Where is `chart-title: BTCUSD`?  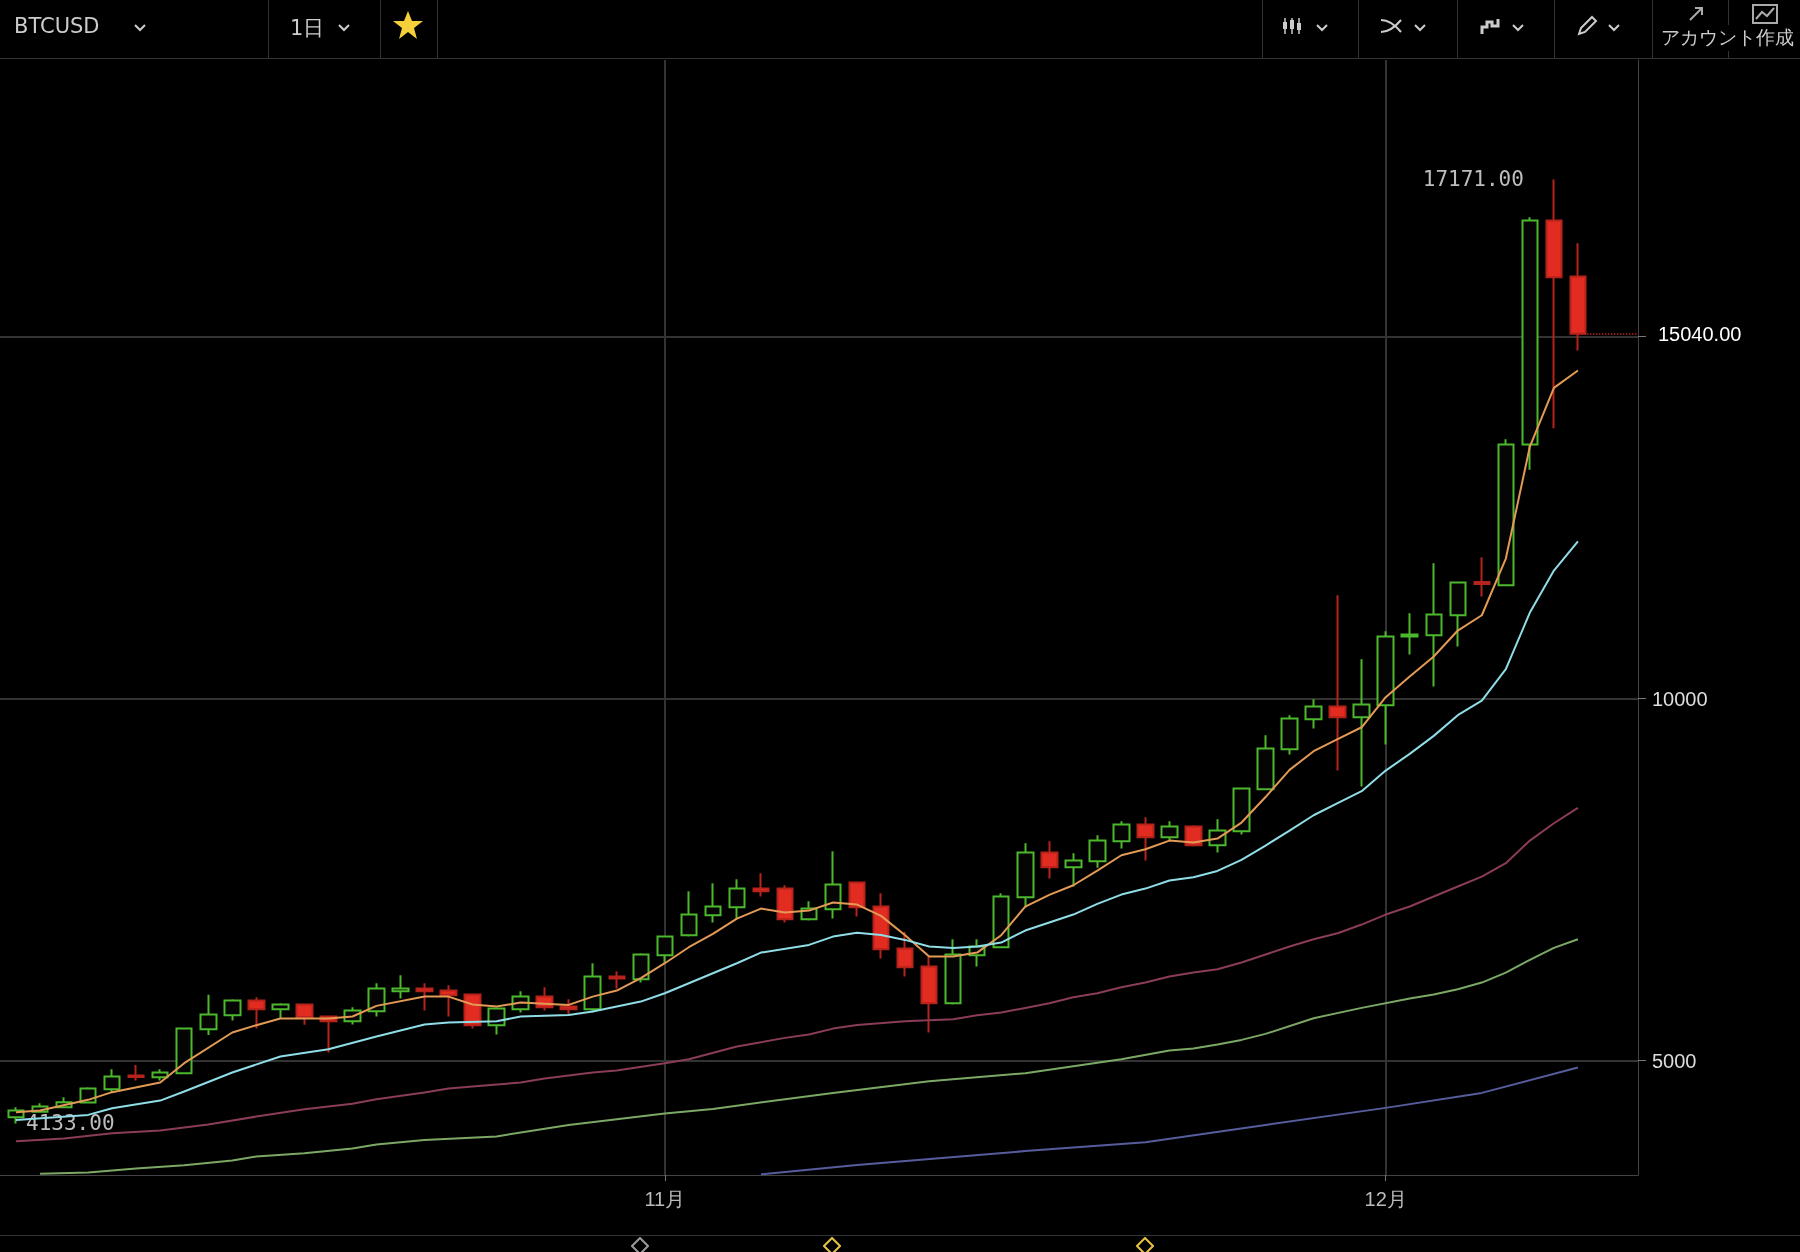
chart-title: BTCUSD is located at coordinates (57, 26).